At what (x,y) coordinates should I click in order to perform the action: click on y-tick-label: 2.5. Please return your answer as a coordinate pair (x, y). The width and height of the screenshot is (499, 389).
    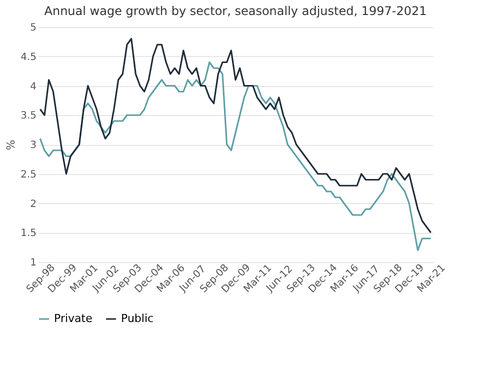
    Looking at the image, I should click on (28, 174).